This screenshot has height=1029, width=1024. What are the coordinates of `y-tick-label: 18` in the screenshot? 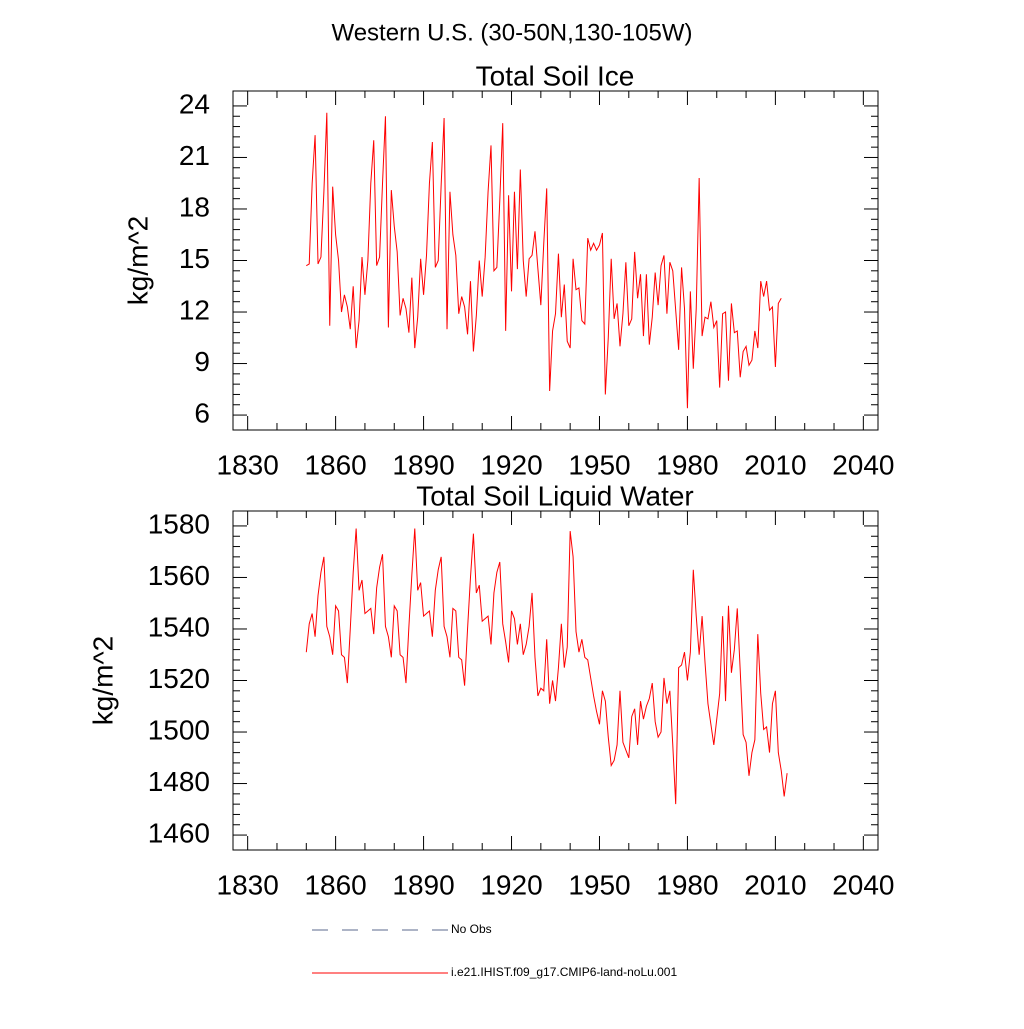 It's located at (194, 206).